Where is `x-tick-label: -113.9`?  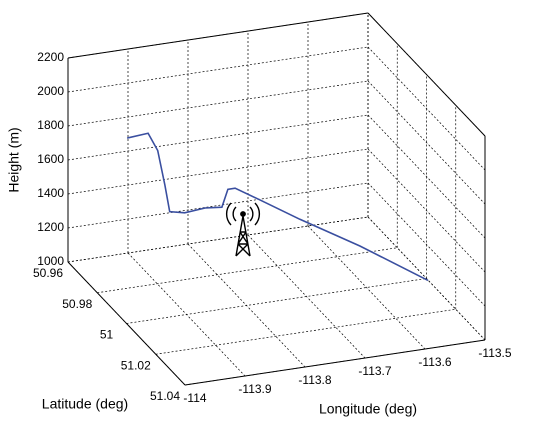 x-tick-label: -113.9 is located at coordinates (254, 389).